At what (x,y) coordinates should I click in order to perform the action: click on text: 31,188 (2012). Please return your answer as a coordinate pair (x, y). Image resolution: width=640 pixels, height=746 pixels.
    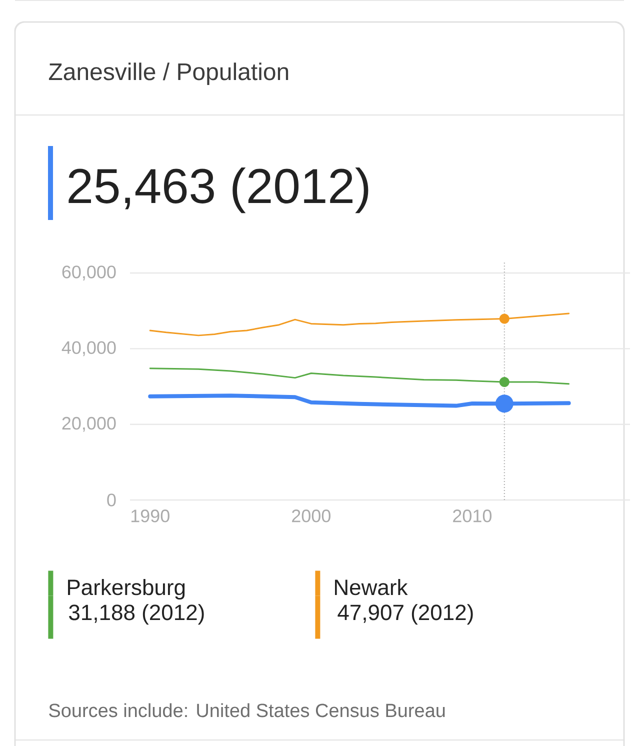
    Looking at the image, I should click on (136, 614).